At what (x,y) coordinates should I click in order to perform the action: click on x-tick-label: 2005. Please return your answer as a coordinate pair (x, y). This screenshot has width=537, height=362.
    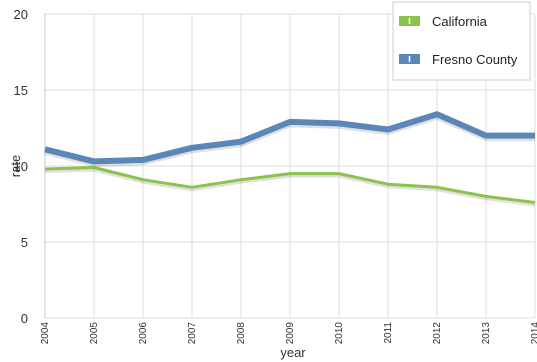
    Looking at the image, I should click on (94, 333).